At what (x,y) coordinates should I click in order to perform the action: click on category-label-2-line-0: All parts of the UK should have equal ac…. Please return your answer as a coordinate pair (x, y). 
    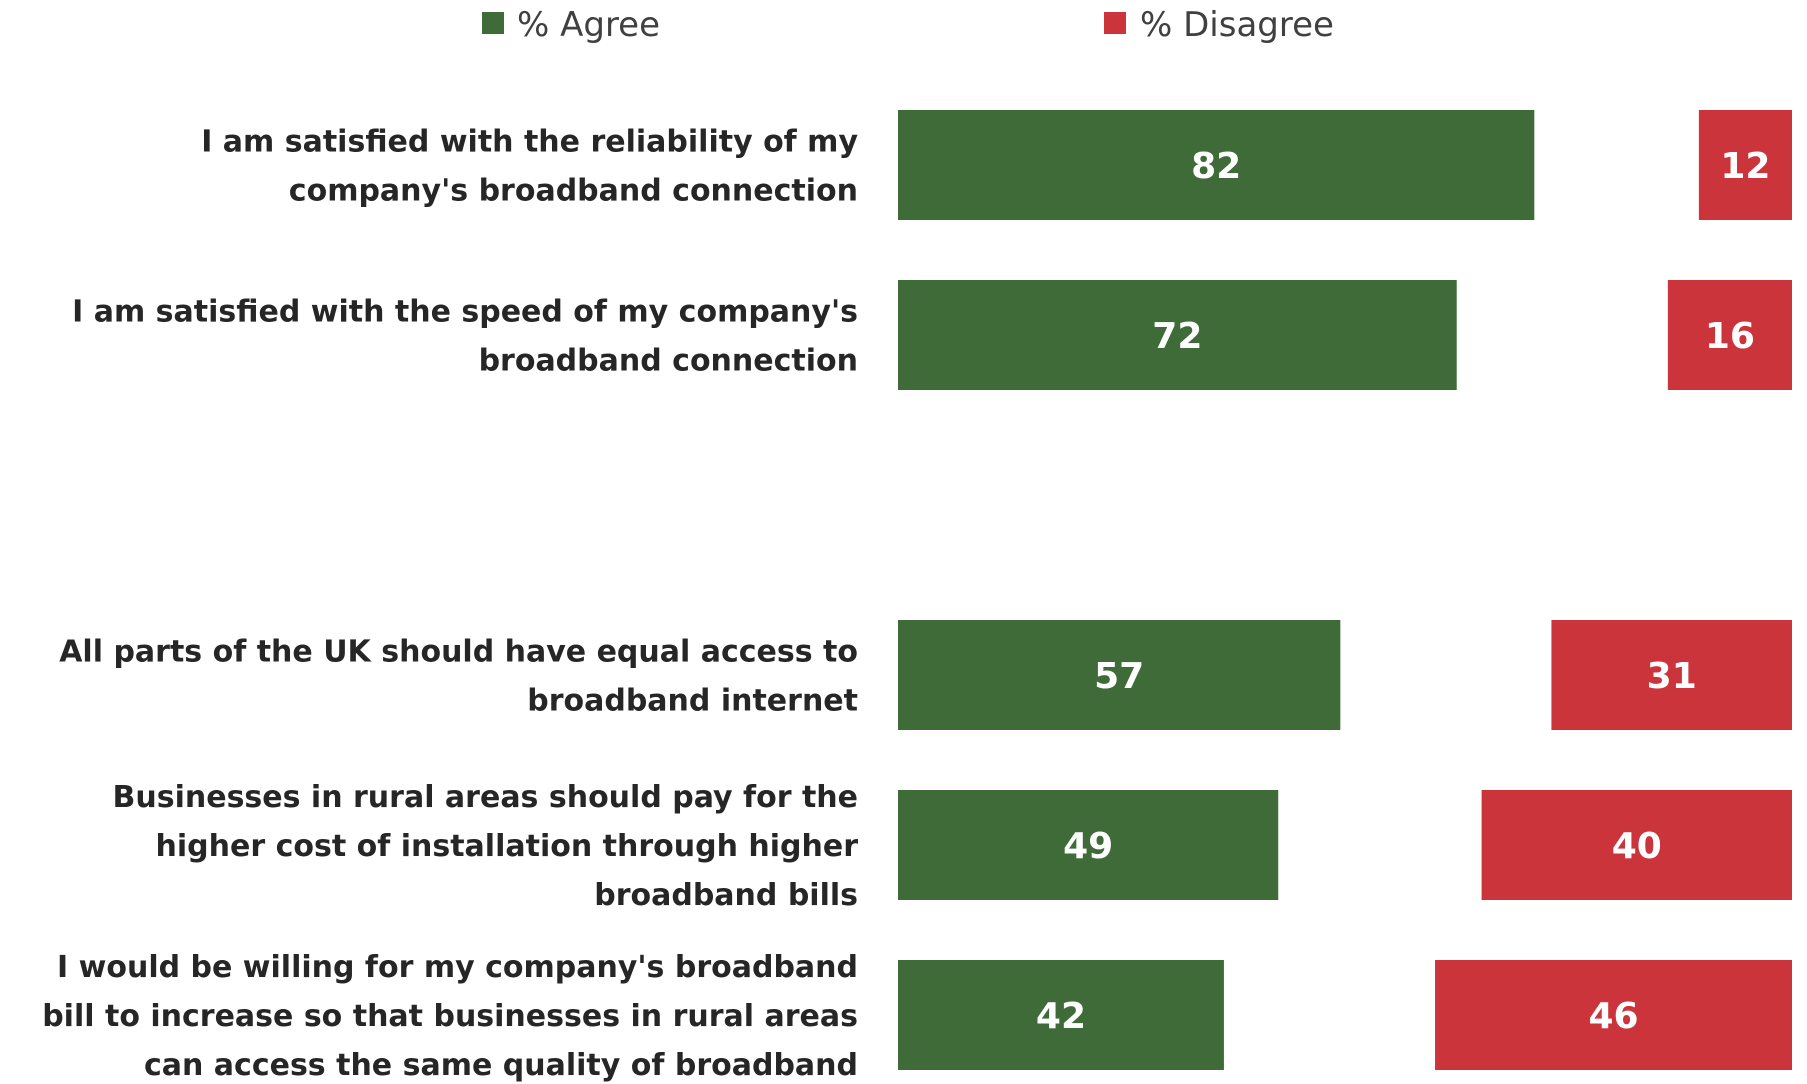
    Looking at the image, I should click on (458, 652).